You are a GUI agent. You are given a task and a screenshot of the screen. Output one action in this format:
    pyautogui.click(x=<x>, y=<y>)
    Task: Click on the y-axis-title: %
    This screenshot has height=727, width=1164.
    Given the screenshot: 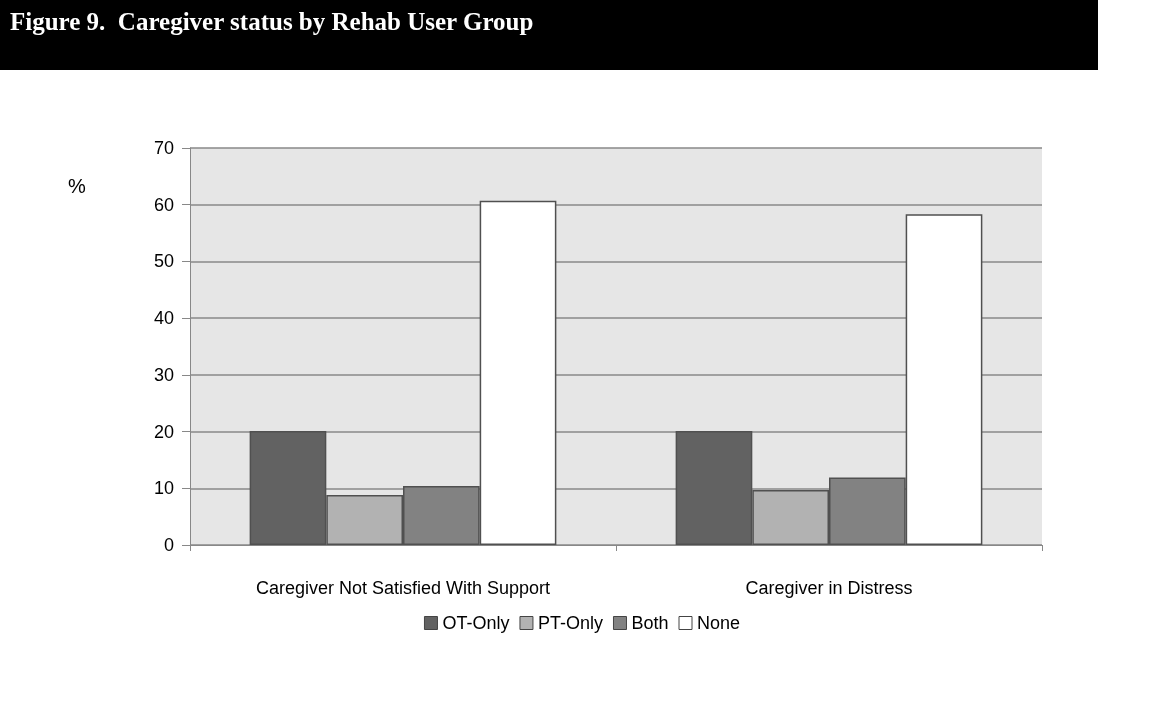 What is the action you would take?
    pyautogui.click(x=77, y=186)
    